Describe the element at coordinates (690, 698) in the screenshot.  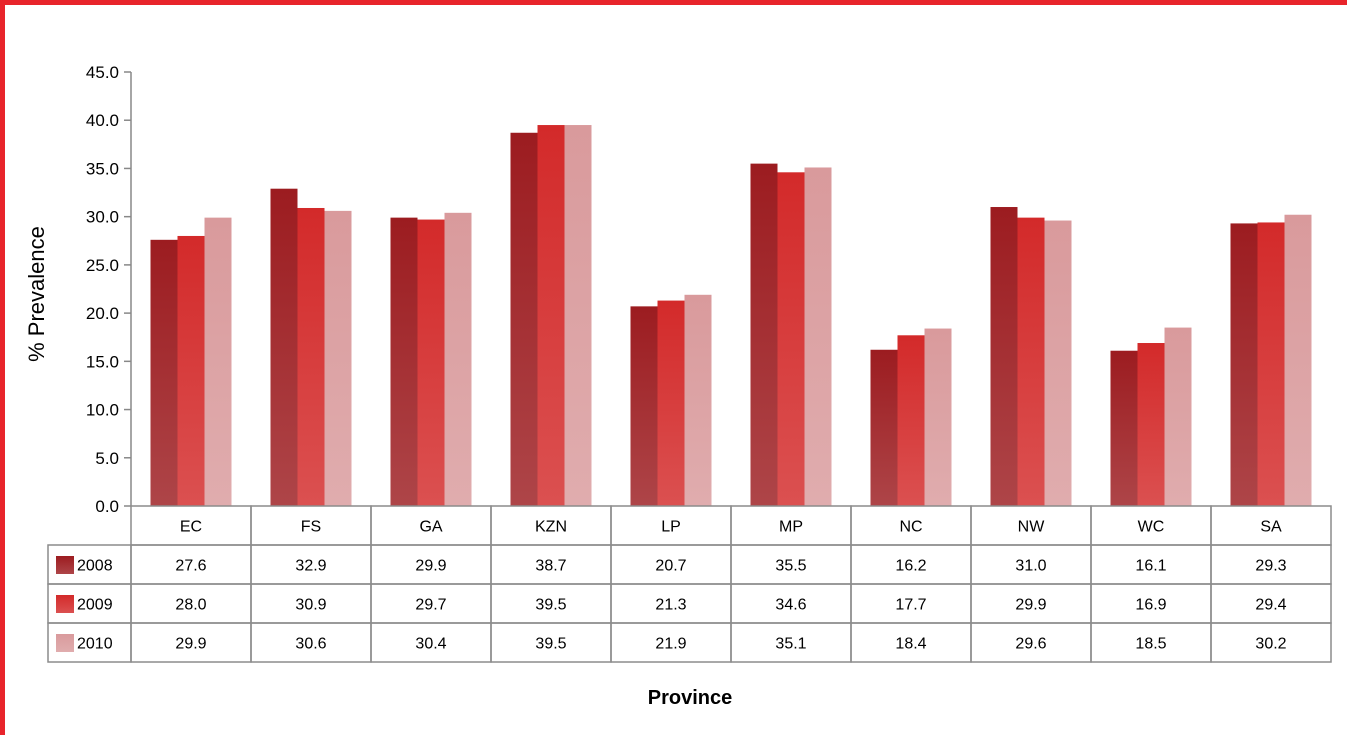
I see `x-axis-label: Province` at that location.